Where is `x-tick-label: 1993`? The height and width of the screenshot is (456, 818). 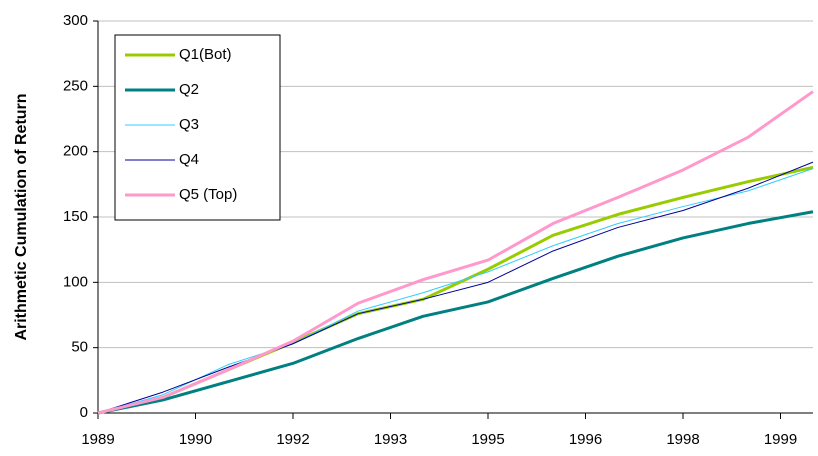
x-tick-label: 1993 is located at coordinates (390, 439).